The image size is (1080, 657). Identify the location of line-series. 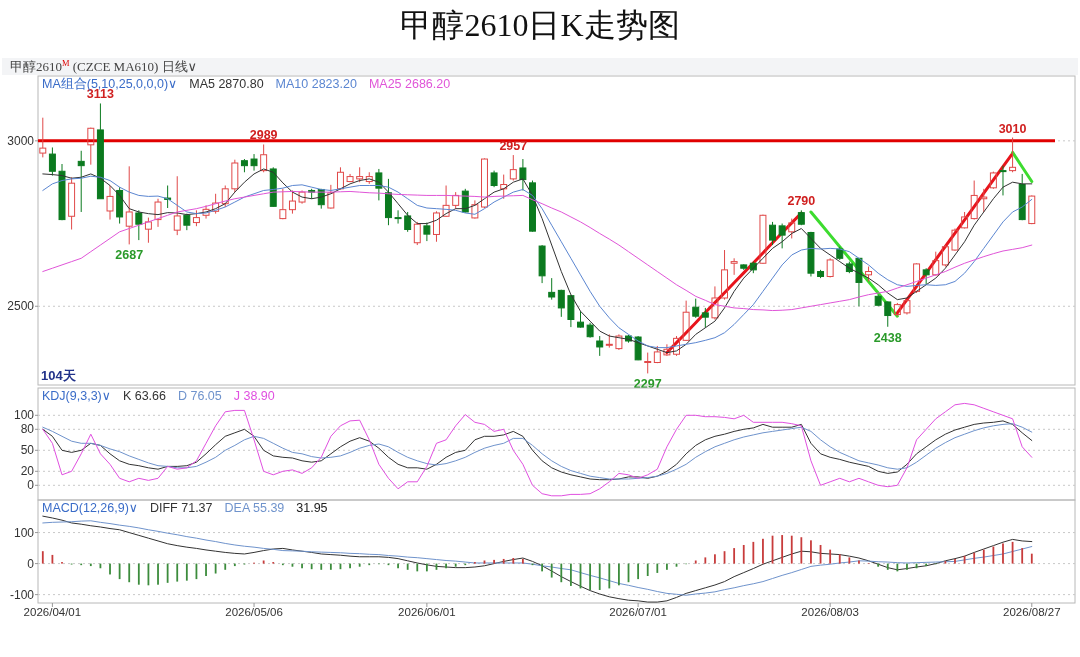
(537, 449).